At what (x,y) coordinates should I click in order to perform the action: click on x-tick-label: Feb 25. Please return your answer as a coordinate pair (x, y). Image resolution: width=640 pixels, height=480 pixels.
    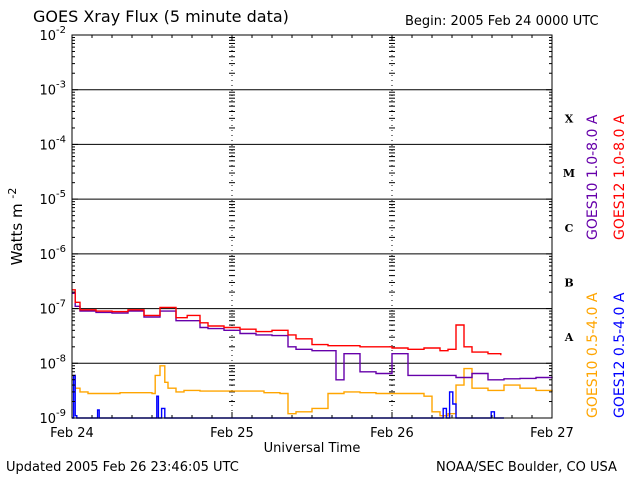
    Looking at the image, I should click on (232, 433).